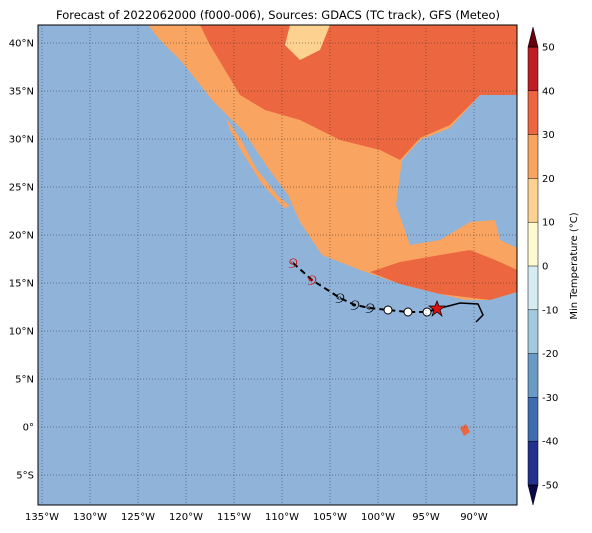  Describe the element at coordinates (21, 44) in the screenshot. I see `lat-tick-label: 40°N` at that location.